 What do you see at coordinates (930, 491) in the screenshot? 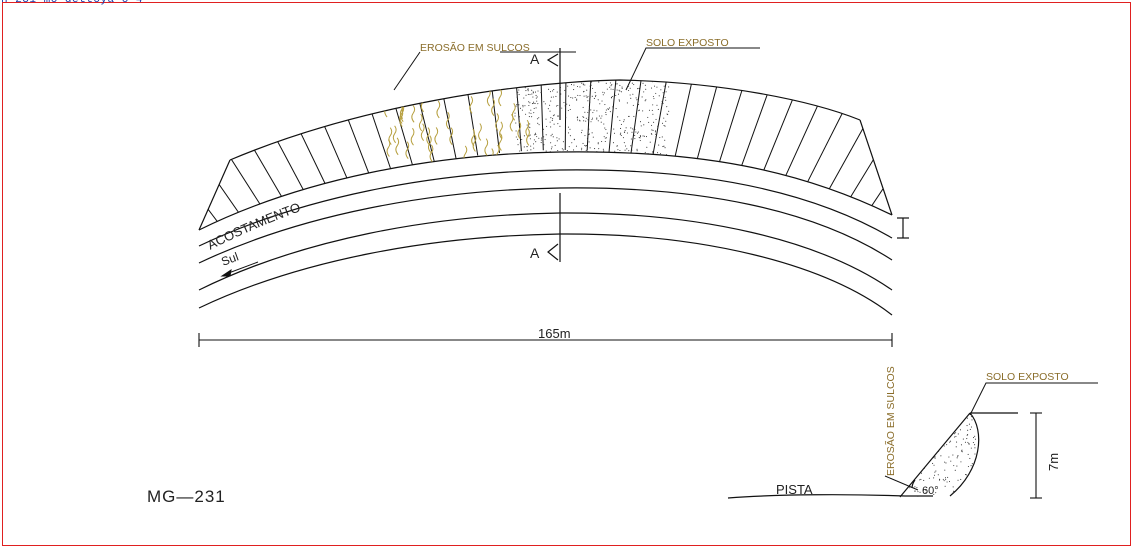
I see `slope-angle-label: 60°` at bounding box center [930, 491].